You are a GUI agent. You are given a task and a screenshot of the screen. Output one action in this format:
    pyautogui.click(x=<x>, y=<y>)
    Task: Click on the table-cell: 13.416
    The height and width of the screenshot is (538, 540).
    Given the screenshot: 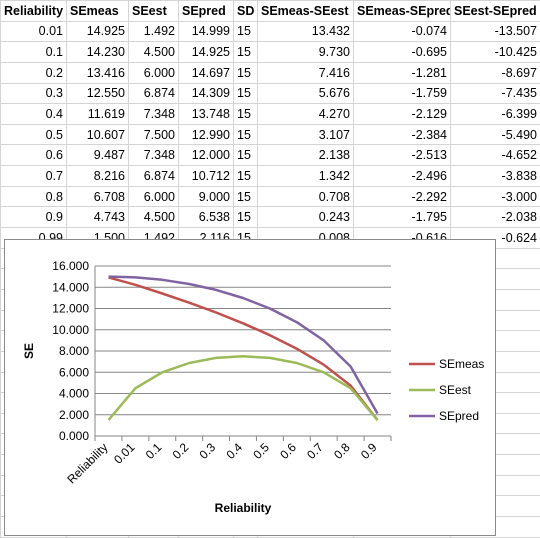 What is the action you would take?
    pyautogui.click(x=97, y=72)
    